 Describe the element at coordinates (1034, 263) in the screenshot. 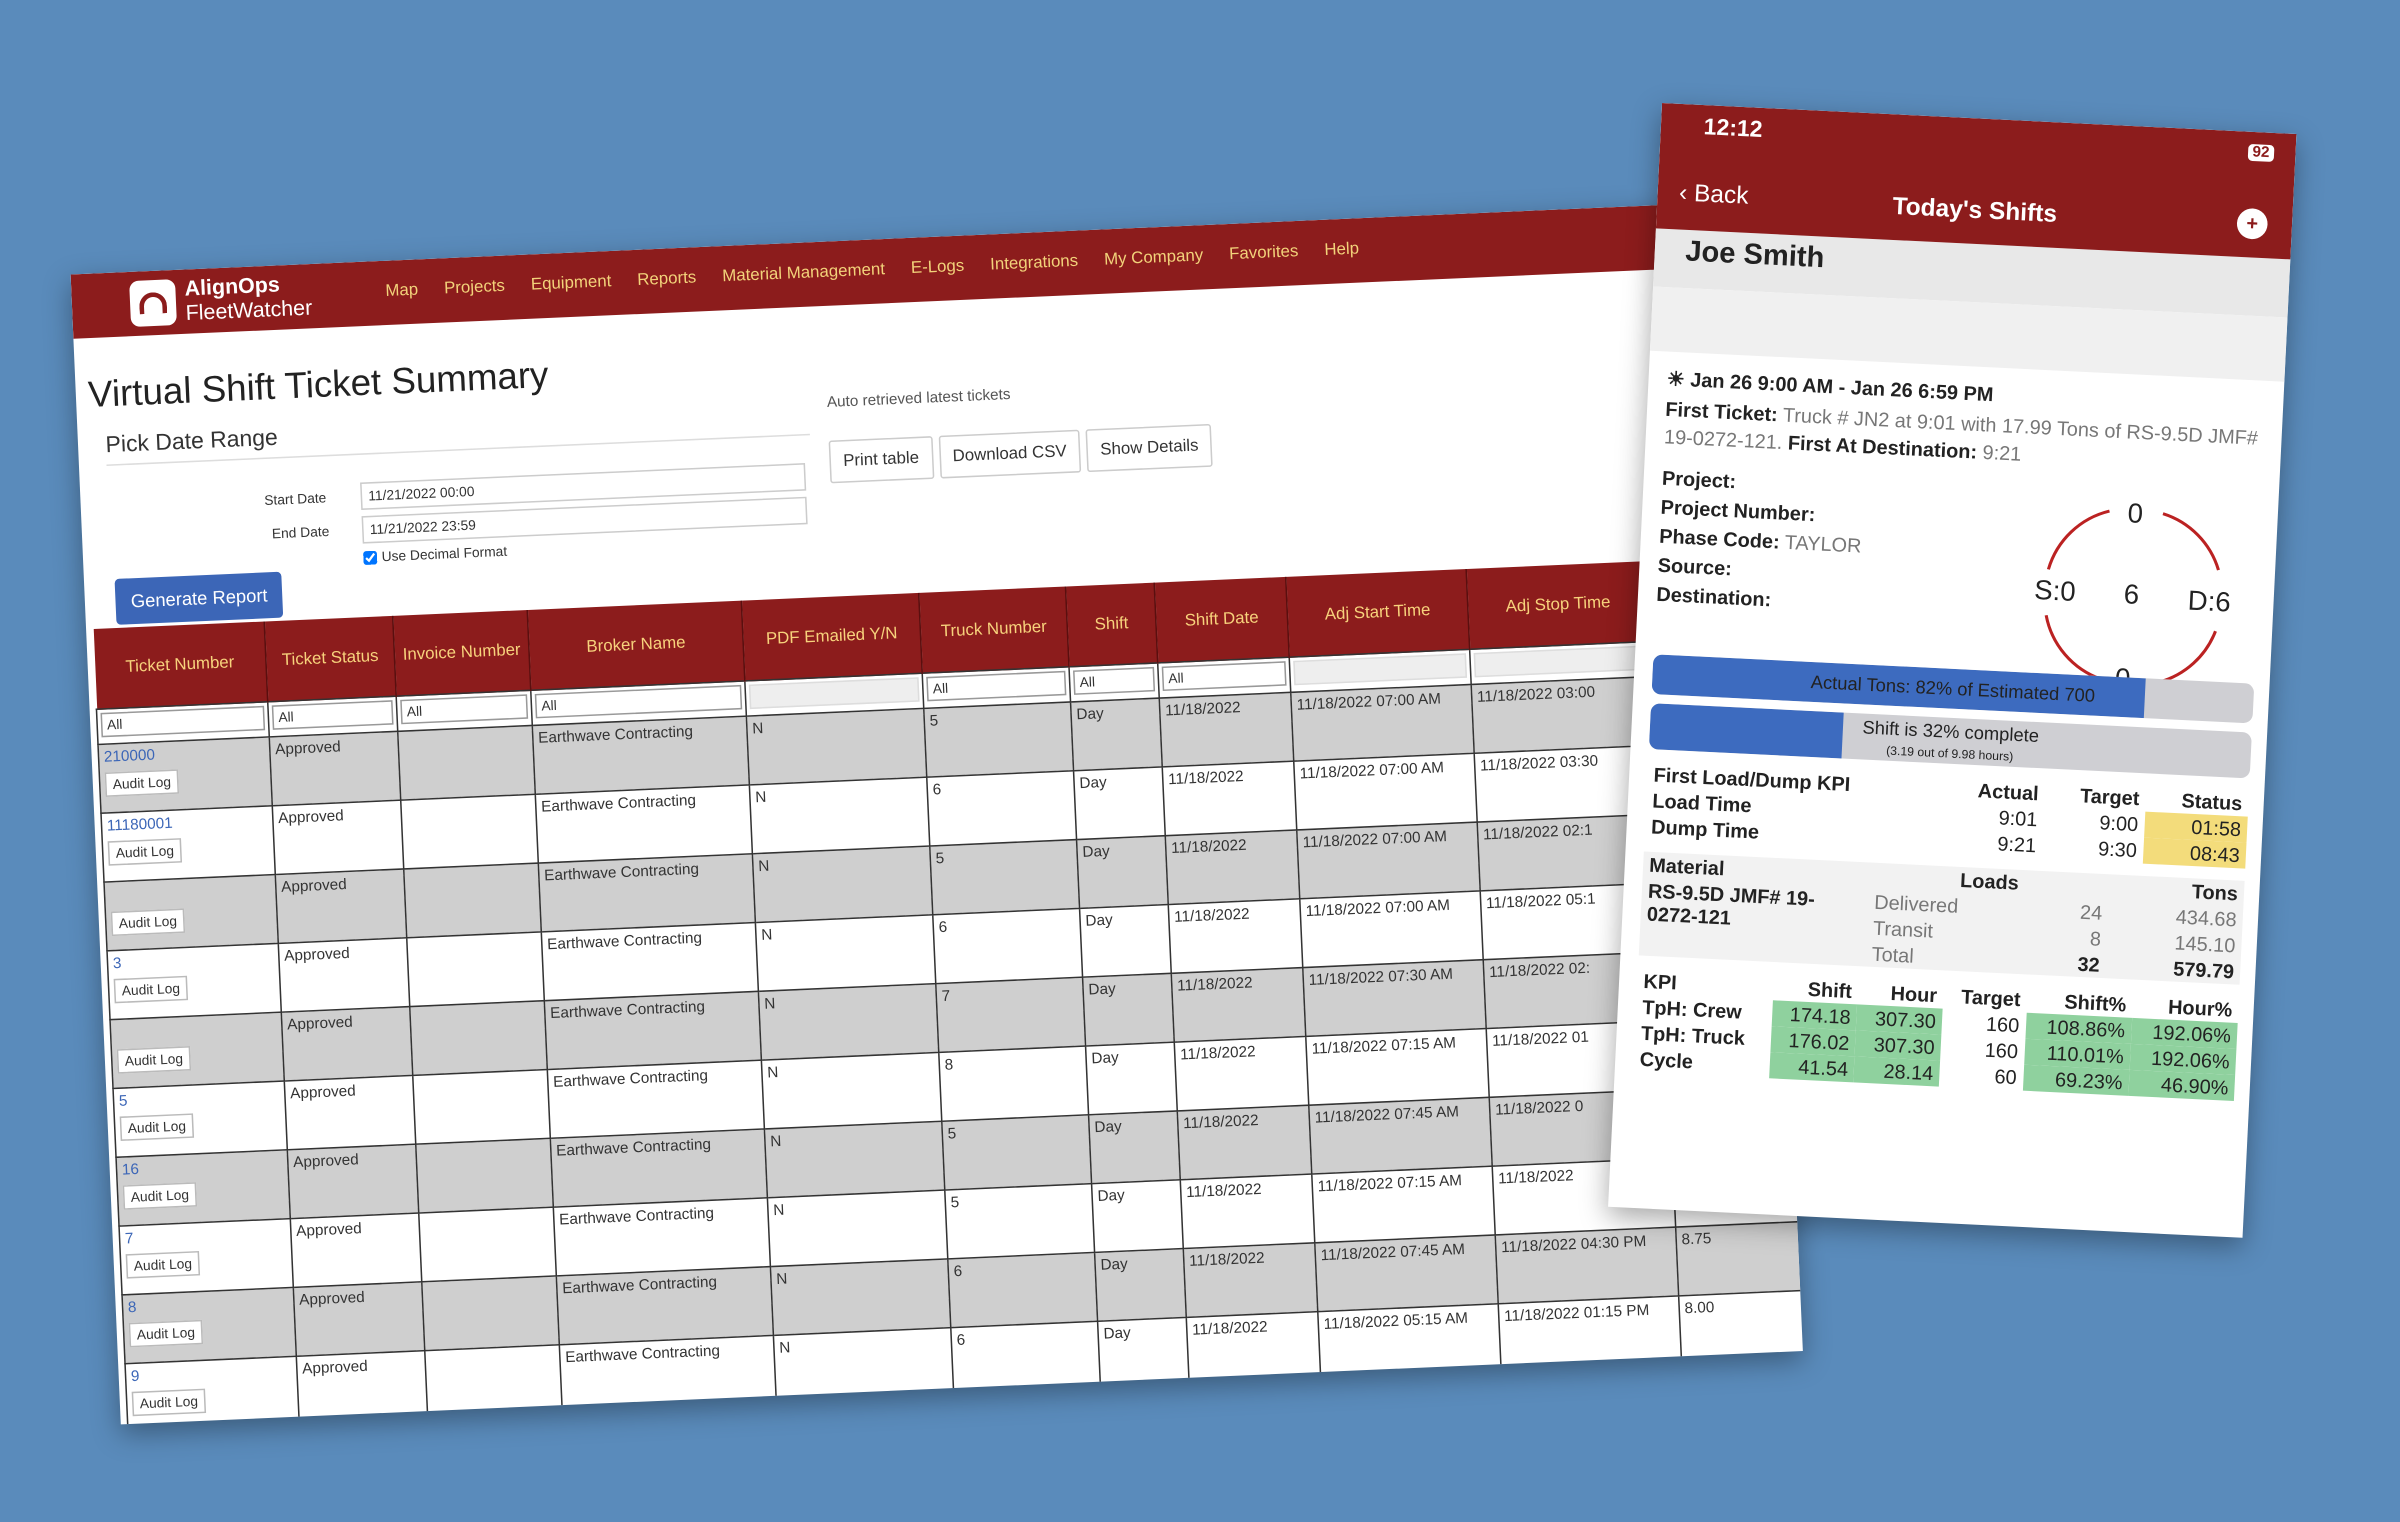

I see `nav-item: Integrations` at that location.